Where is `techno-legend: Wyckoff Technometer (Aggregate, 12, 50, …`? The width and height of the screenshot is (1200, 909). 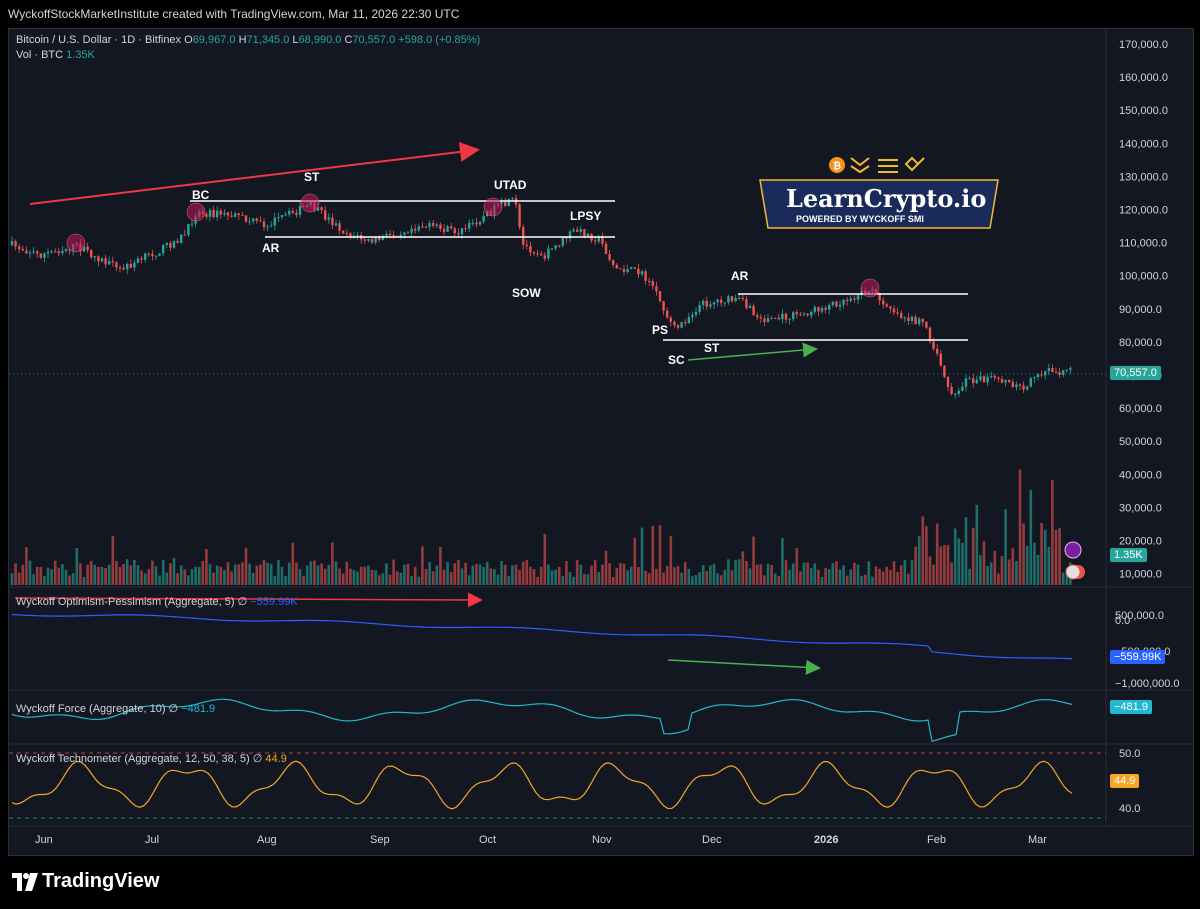 techno-legend: Wyckoff Technometer (Aggregate, 12, 50, … is located at coordinates (151, 758).